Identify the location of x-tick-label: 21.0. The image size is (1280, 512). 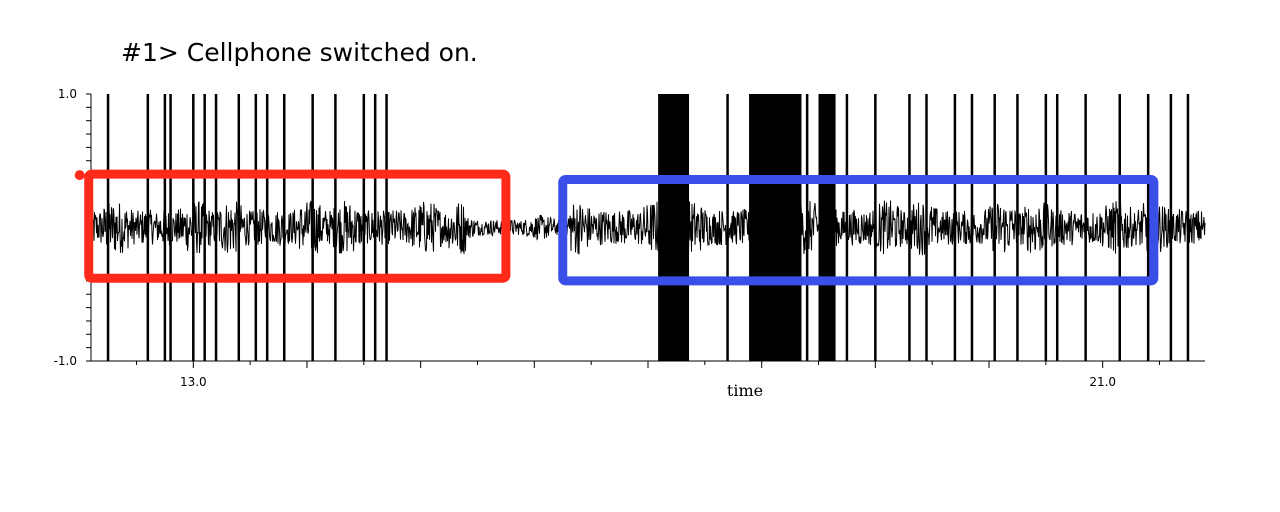
(1102, 382).